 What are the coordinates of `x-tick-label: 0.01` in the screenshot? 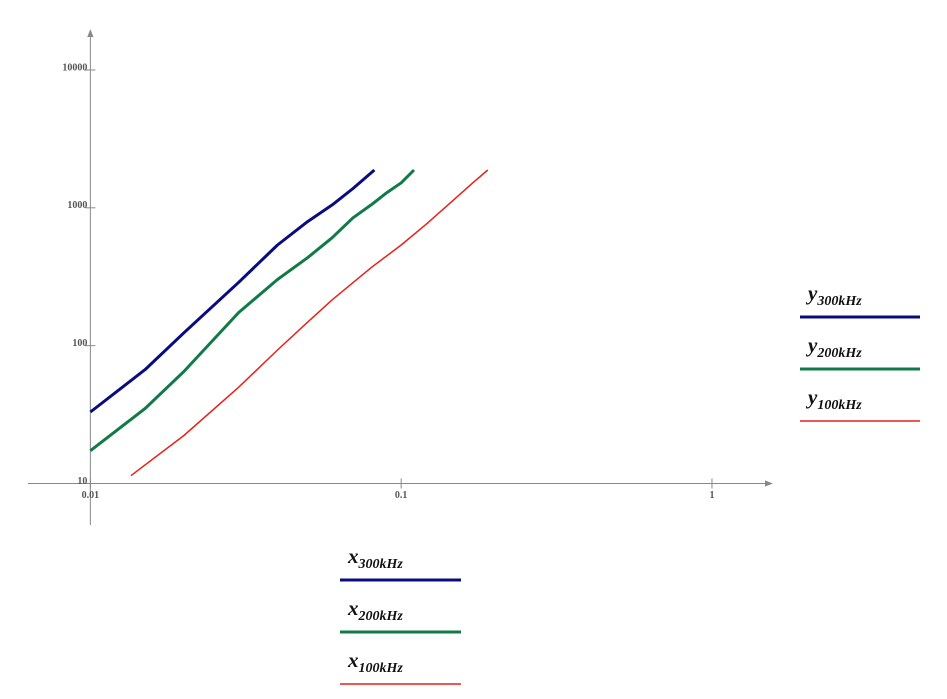 It's located at (91, 495).